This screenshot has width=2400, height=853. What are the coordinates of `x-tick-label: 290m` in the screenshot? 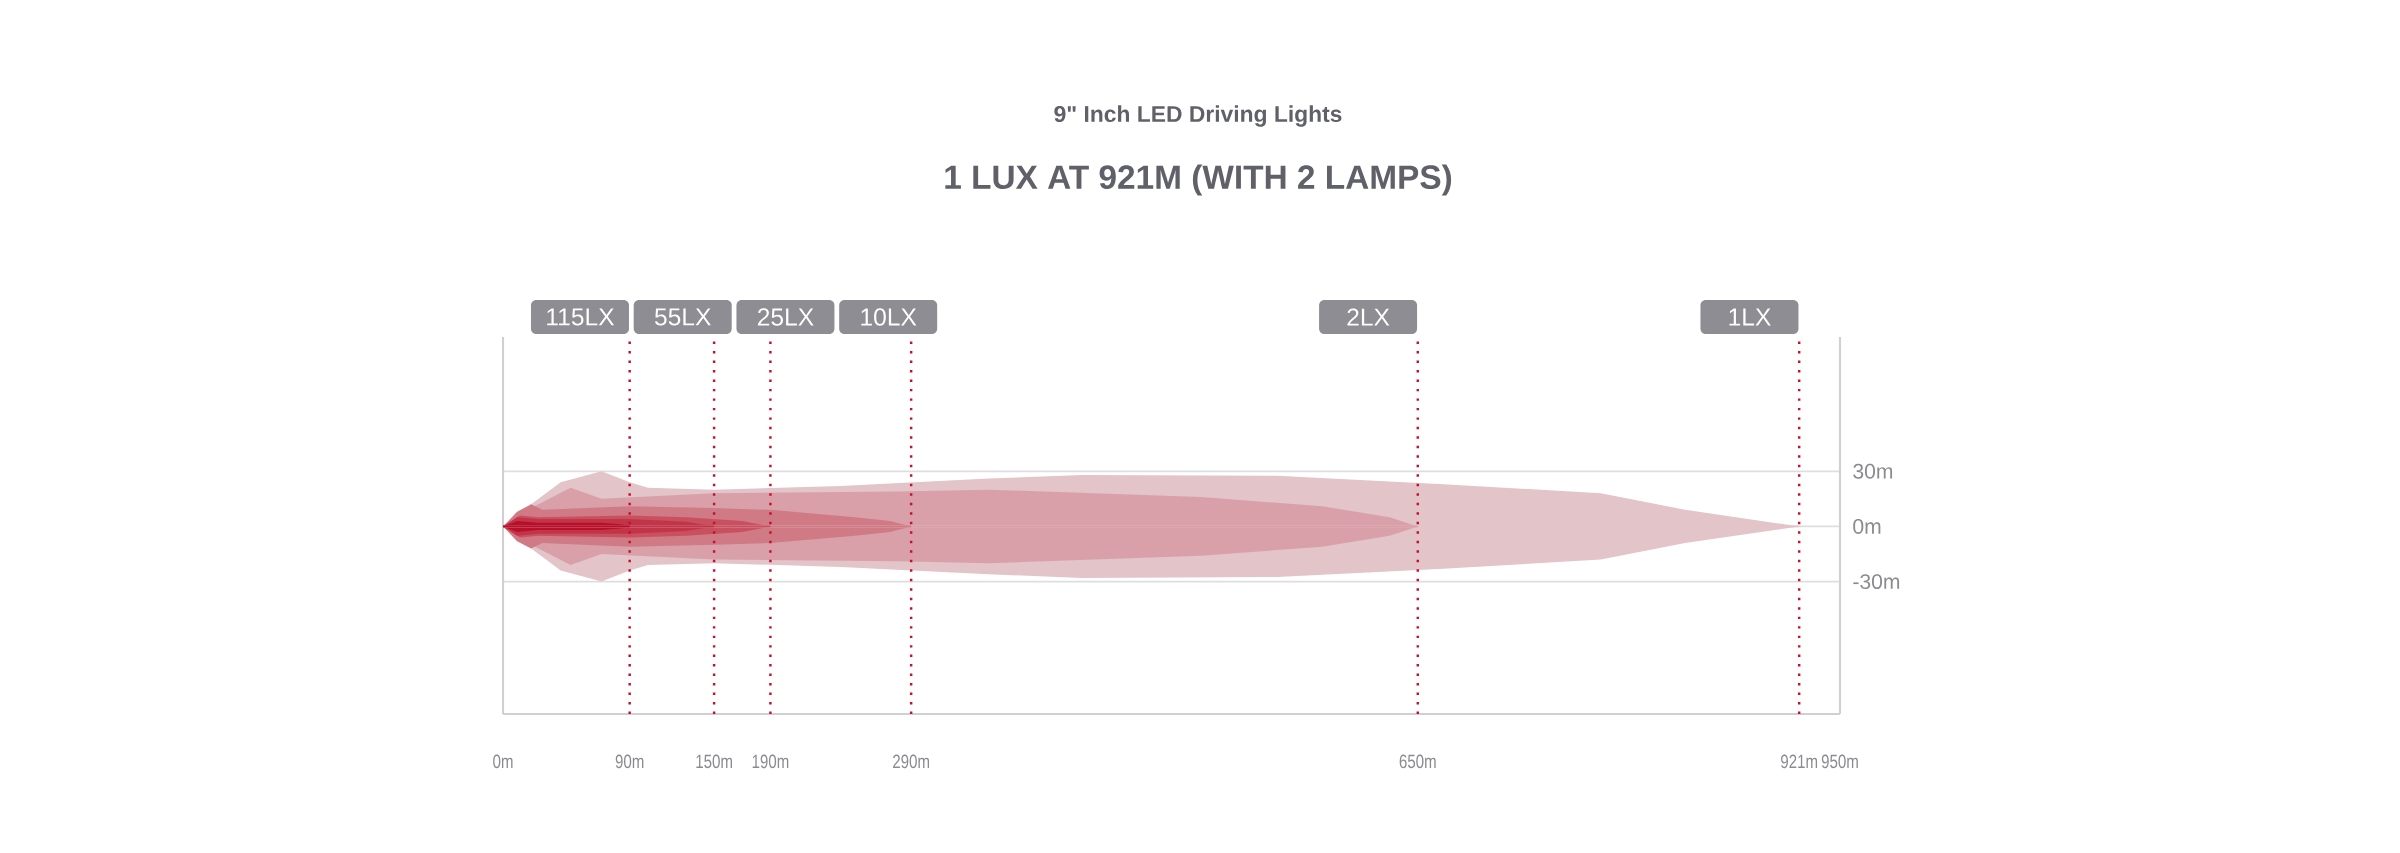 It's located at (911, 761).